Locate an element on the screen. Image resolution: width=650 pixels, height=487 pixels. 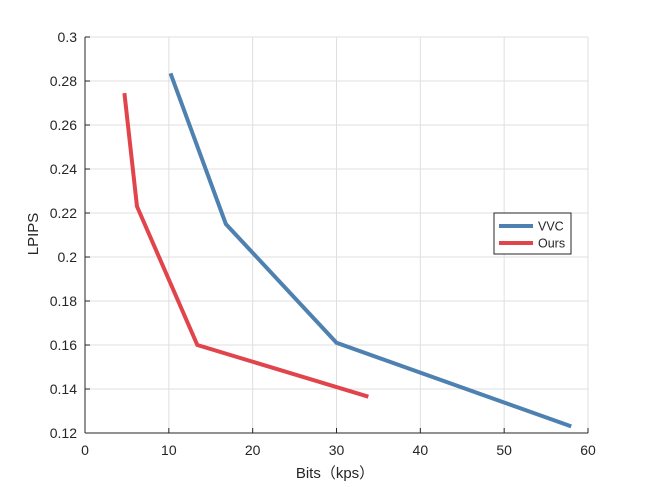
y-axis-label: LPIPS is located at coordinates (33, 234).